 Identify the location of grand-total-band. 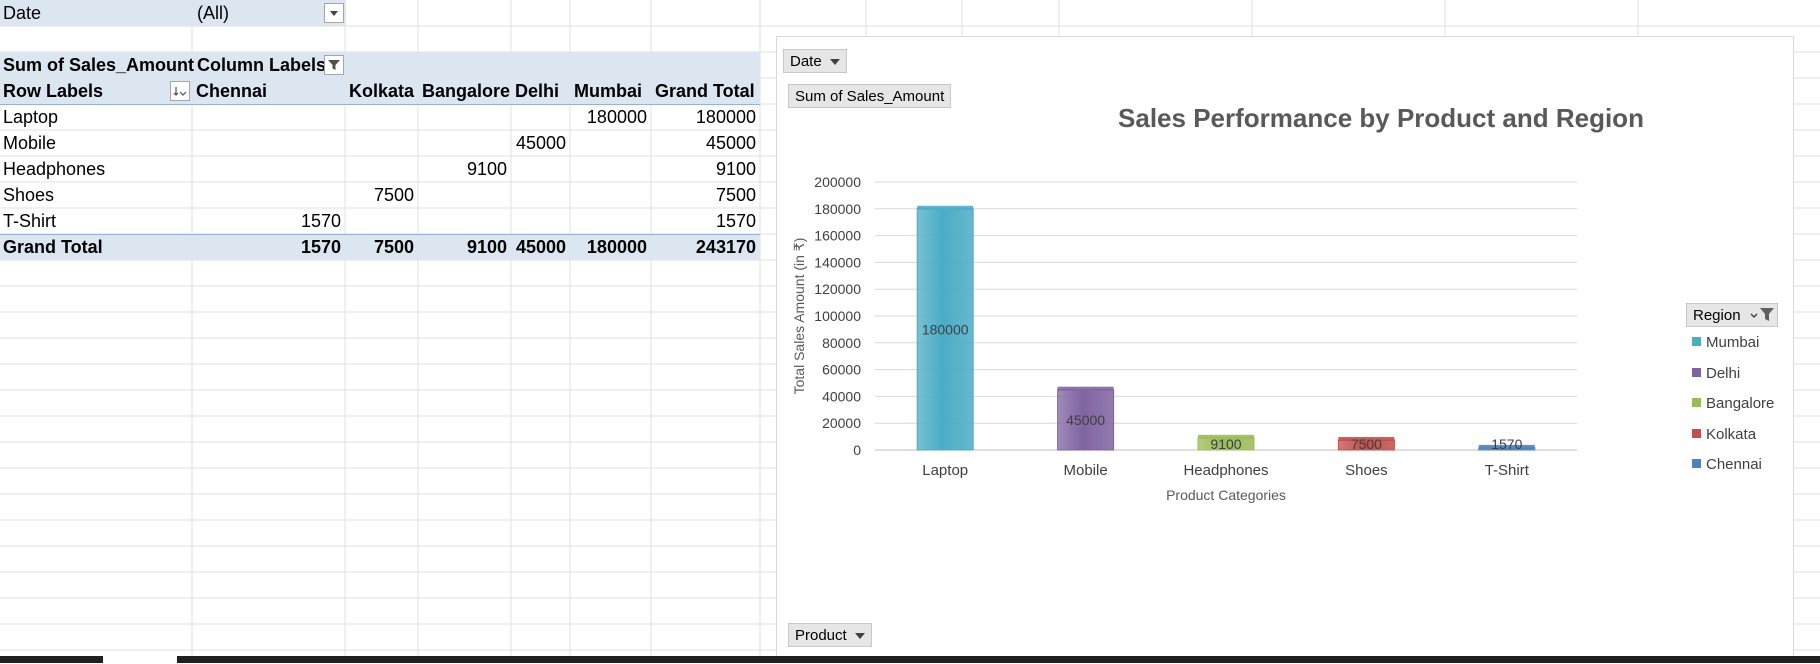
(380, 247).